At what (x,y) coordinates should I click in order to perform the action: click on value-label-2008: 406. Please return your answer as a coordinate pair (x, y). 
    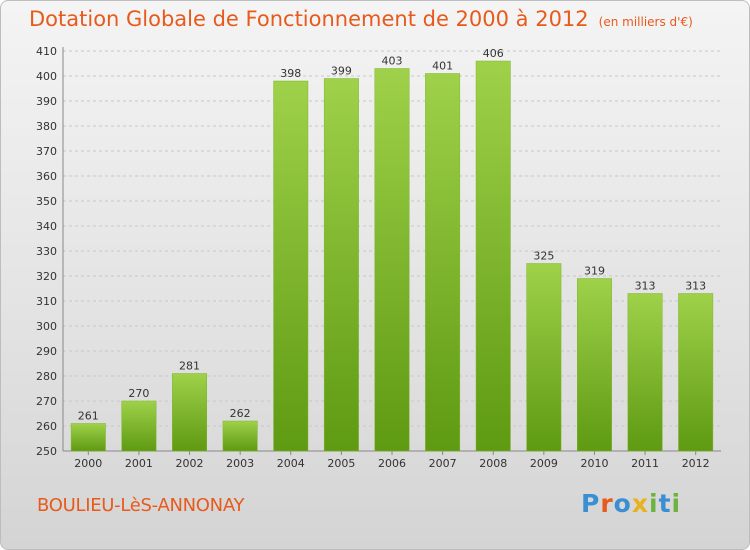
    Looking at the image, I should click on (493, 53).